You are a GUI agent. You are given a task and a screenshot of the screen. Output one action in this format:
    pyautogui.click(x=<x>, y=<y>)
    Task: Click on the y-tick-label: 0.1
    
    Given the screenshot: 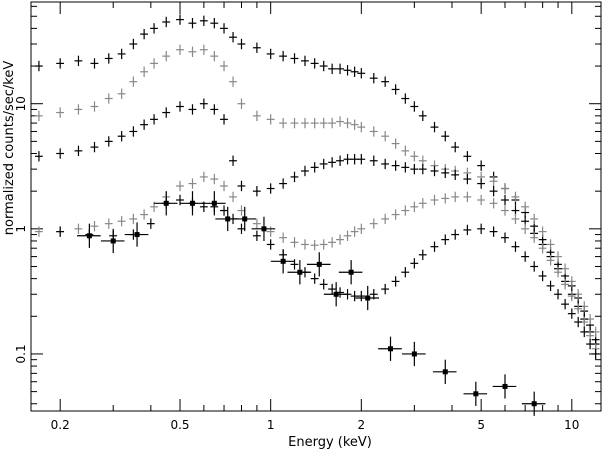 What is the action you would take?
    pyautogui.click(x=21, y=353)
    